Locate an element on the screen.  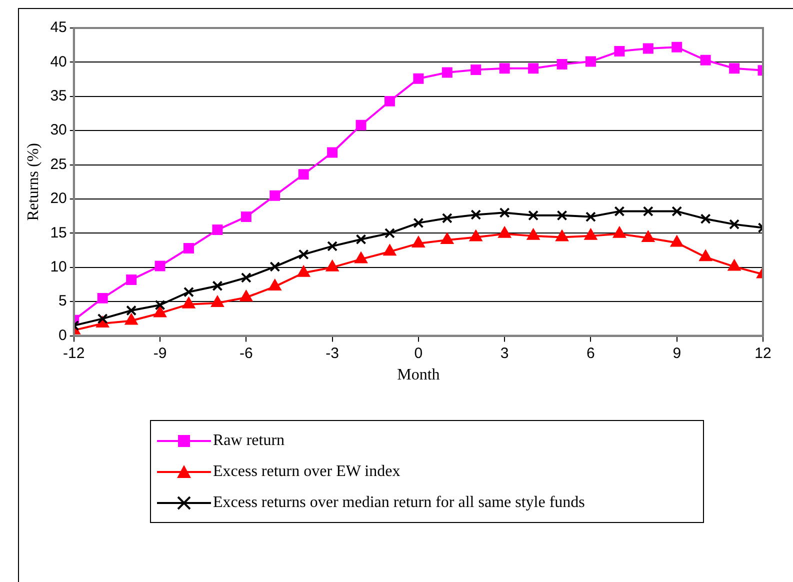
x-tick-label: -3 is located at coordinates (332, 353).